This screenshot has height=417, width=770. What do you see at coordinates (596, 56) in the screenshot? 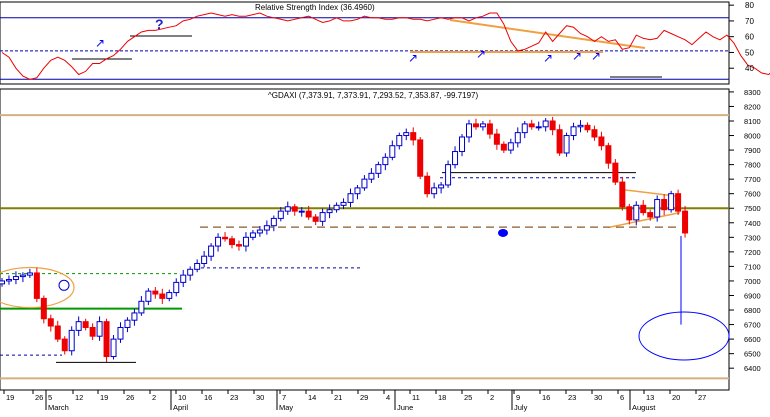
I see `rsi-arrow-marker-5: ↗` at bounding box center [596, 56].